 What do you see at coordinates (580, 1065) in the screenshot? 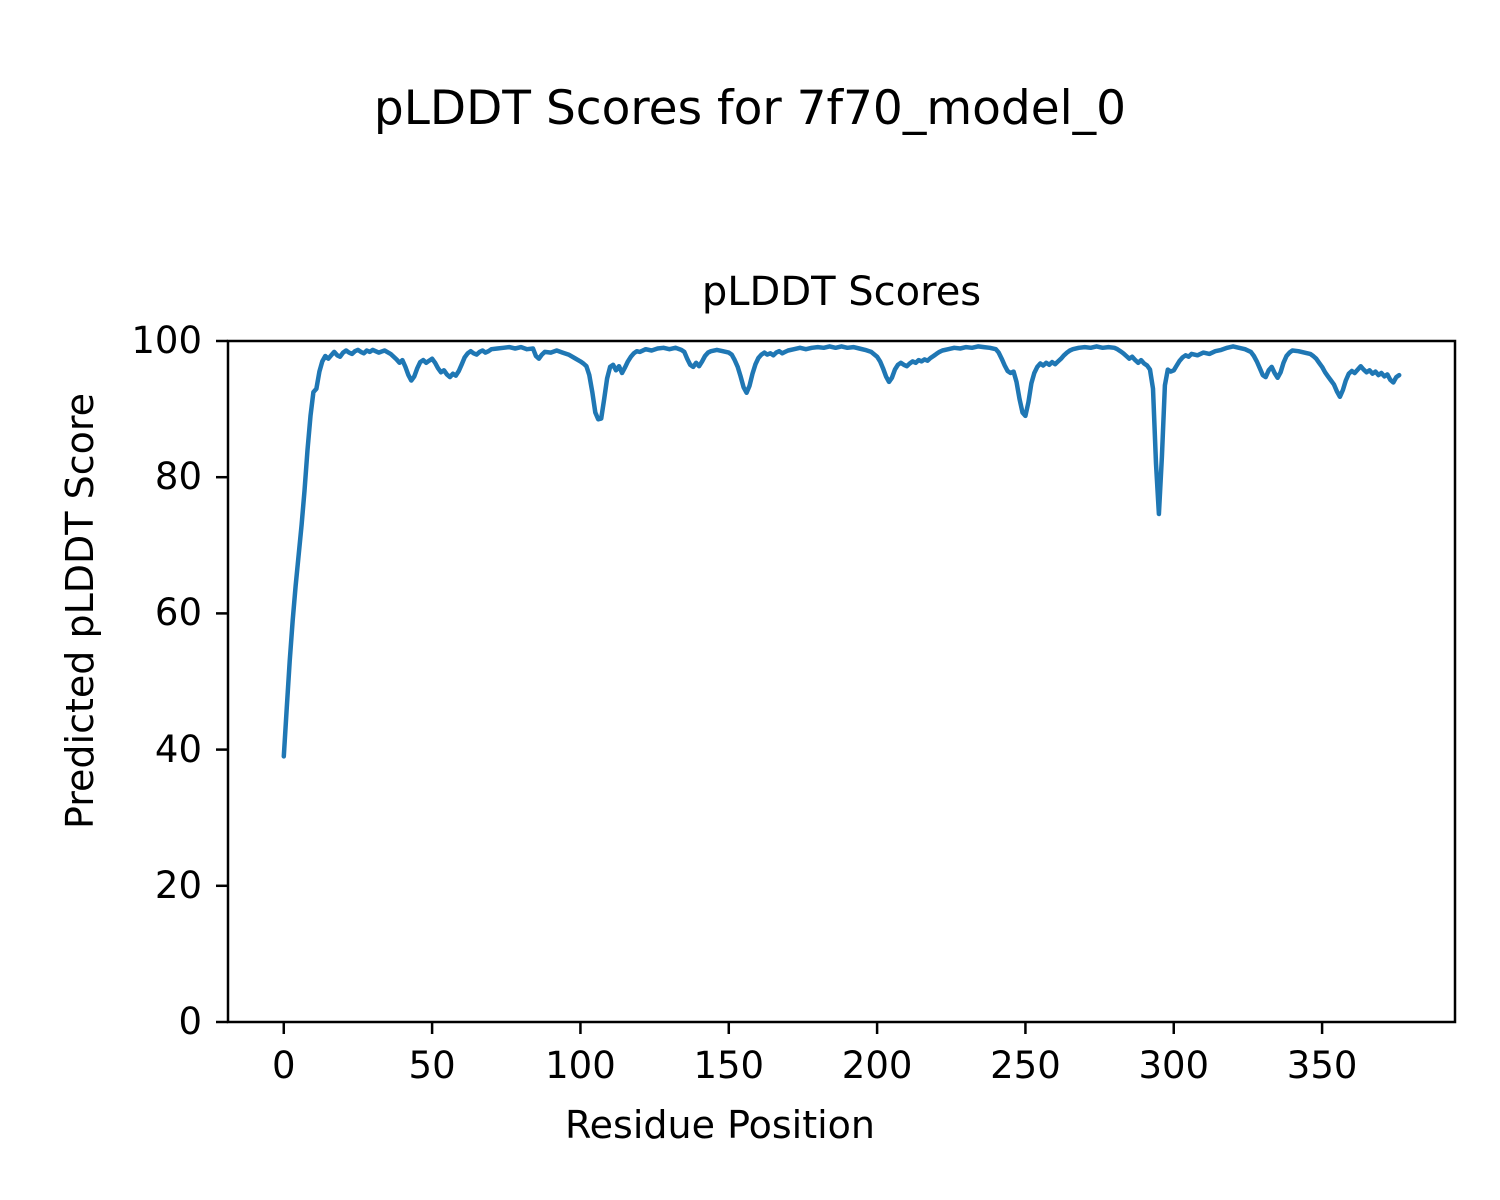
I see `x-tick-label: 100` at bounding box center [580, 1065].